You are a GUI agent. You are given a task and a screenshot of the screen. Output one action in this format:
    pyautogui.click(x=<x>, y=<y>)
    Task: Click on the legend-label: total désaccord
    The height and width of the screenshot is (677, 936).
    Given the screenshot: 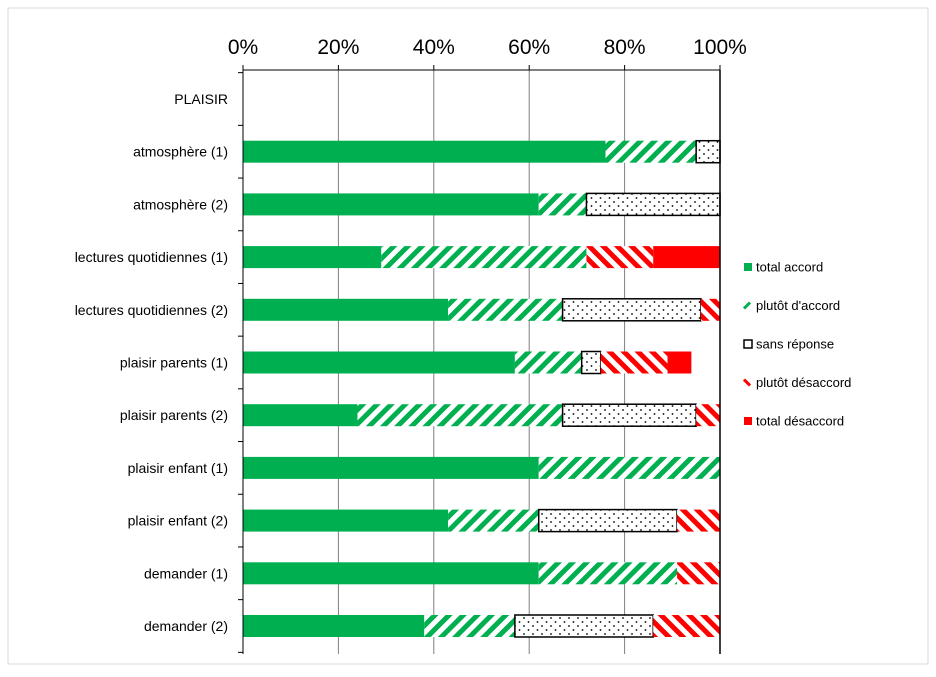 What is the action you would take?
    pyautogui.click(x=800, y=421)
    